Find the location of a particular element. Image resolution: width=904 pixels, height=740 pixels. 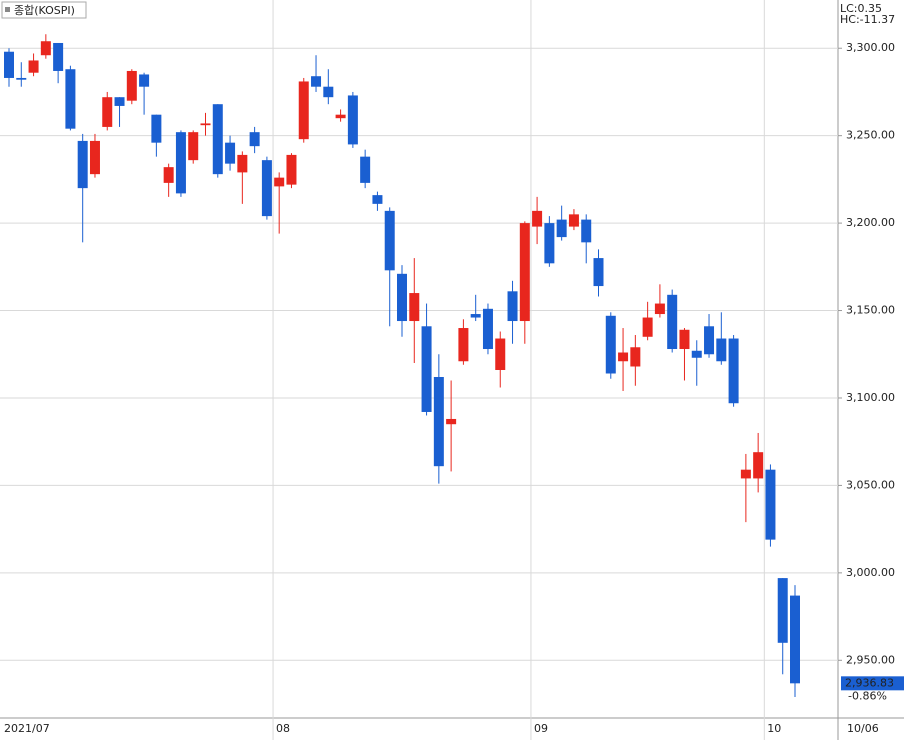

indicator-label: HC:-11.37 is located at coordinates (867, 19).